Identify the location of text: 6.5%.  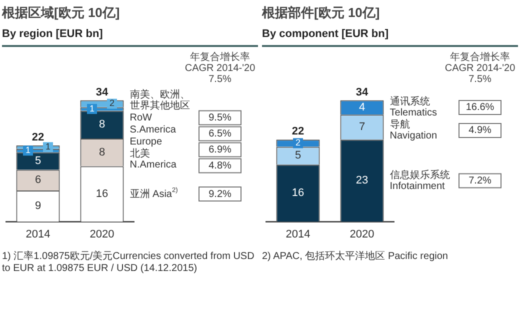
(220, 134).